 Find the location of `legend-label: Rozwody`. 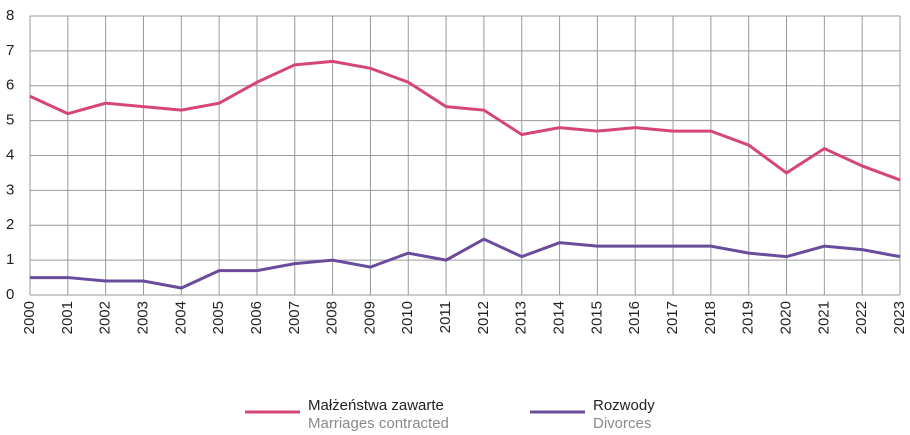

legend-label: Rozwody is located at coordinates (624, 405).